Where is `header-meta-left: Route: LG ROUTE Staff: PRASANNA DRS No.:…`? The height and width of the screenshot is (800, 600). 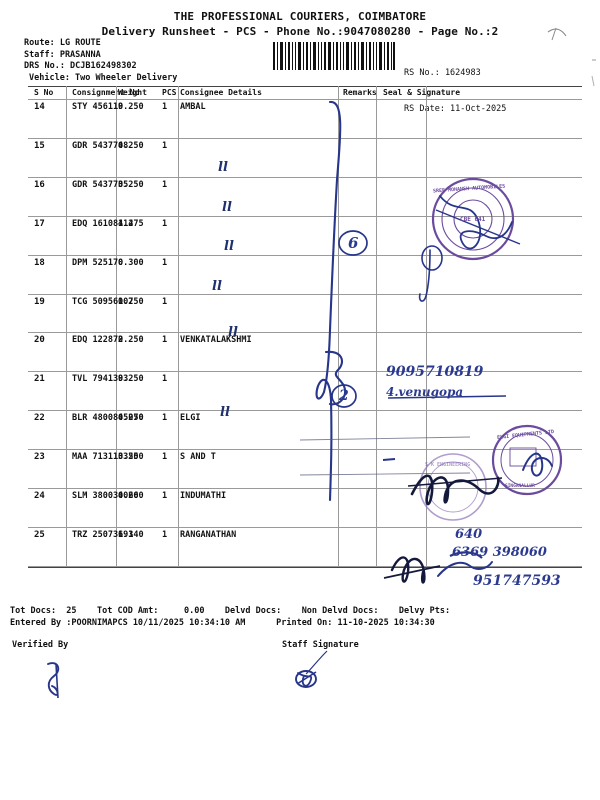
header-meta-left: Route: LG ROUTE Staff: PRASANNA DRS No.:… is located at coordinates (100, 61).